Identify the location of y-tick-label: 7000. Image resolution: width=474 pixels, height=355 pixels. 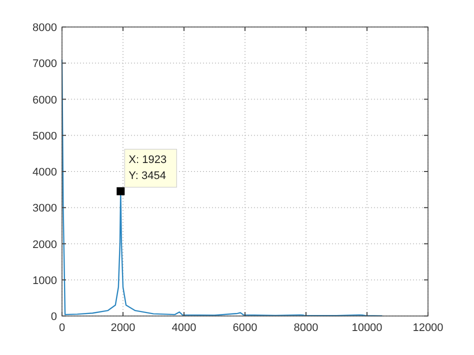
(44, 64).